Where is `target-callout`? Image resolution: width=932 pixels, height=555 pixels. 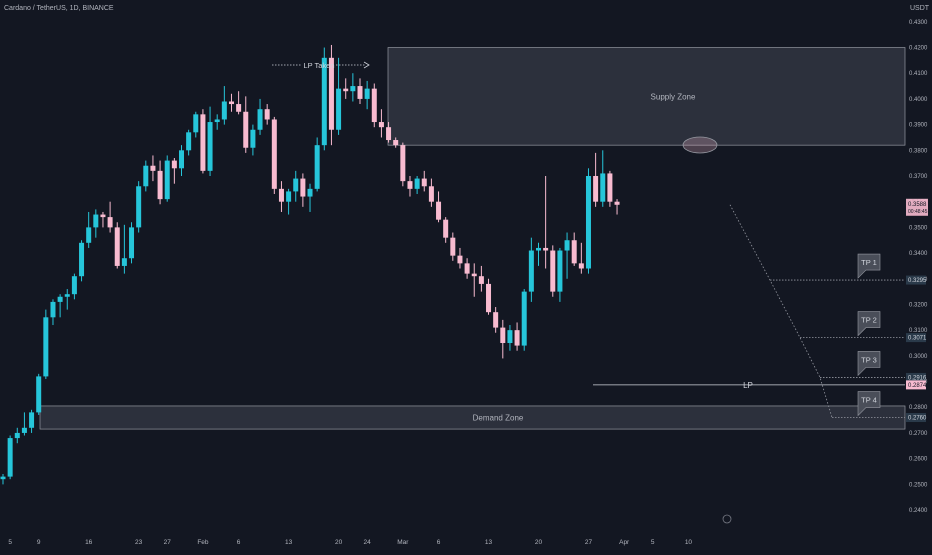
target-callout is located at coordinates (869, 364).